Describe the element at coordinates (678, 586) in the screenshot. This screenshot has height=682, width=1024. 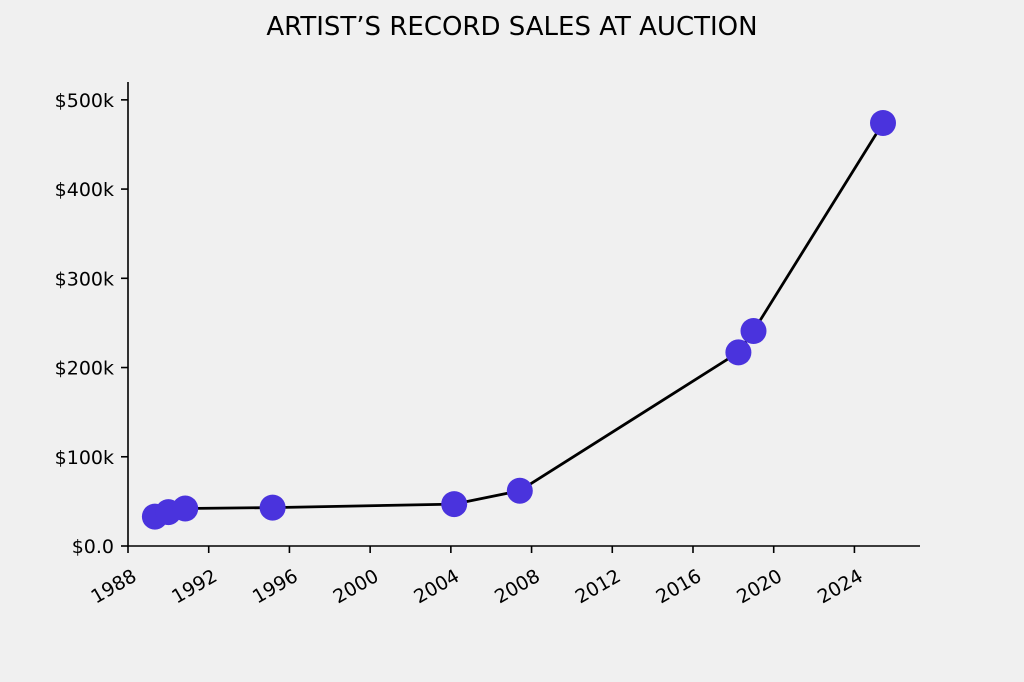
I see `x-tick-label: 2016` at that location.